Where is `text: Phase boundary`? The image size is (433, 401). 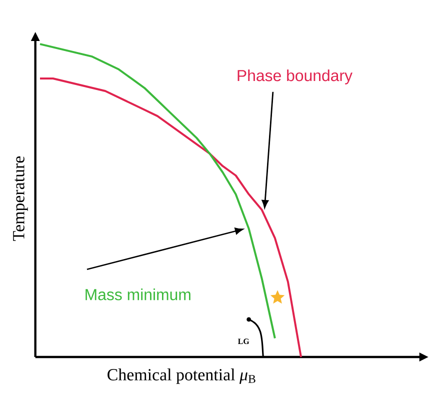 text: Phase boundary is located at coordinates (295, 77).